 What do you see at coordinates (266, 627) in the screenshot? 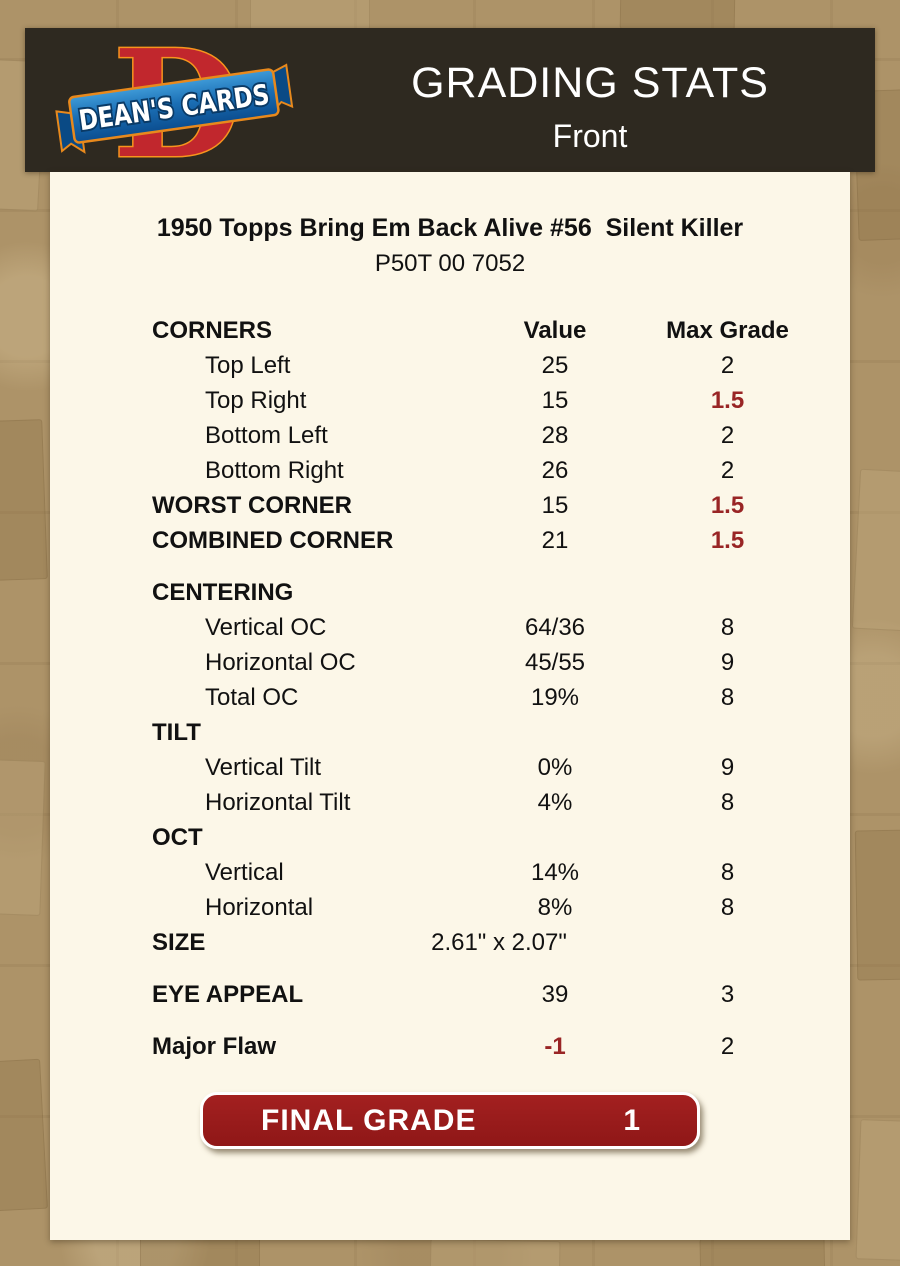
I see `stats-row-label: Vertical OC` at bounding box center [266, 627].